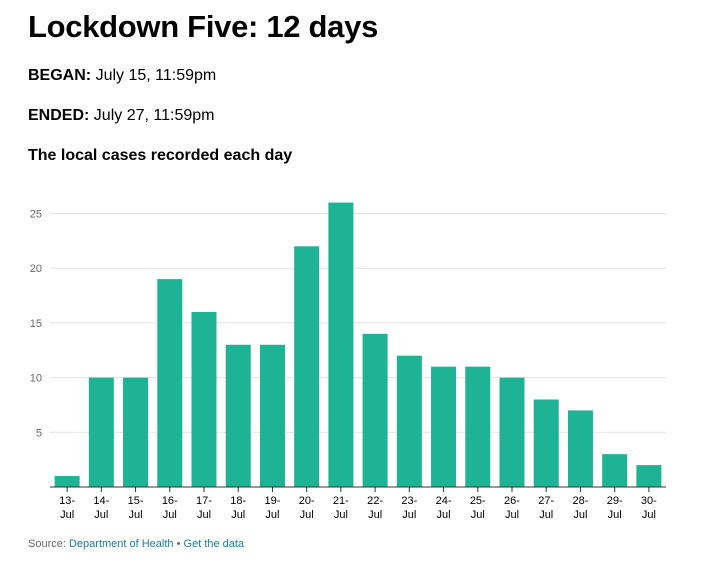  Describe the element at coordinates (272, 508) in the screenshot. I see `x-tick-label: 19-Jul` at that location.